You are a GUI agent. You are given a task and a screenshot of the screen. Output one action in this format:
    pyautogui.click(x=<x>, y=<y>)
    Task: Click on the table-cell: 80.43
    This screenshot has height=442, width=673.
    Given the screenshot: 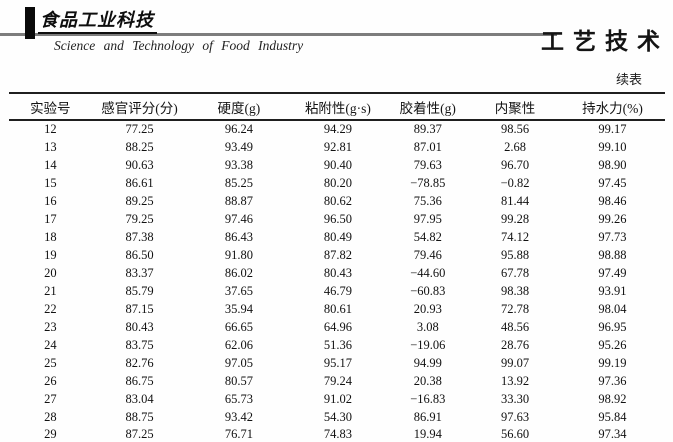 What is the action you would take?
    pyautogui.click(x=337, y=272)
    